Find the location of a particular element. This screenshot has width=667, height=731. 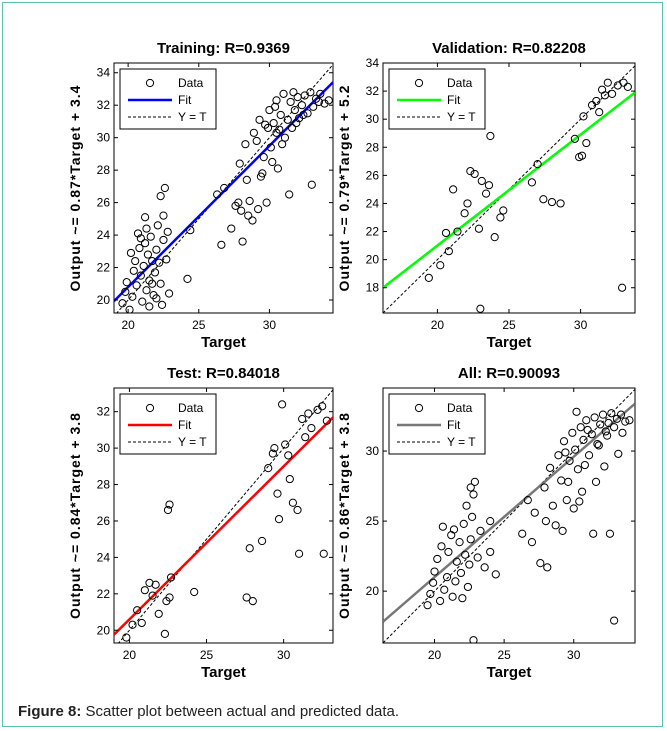

test-x-label: Target is located at coordinates (223, 672).